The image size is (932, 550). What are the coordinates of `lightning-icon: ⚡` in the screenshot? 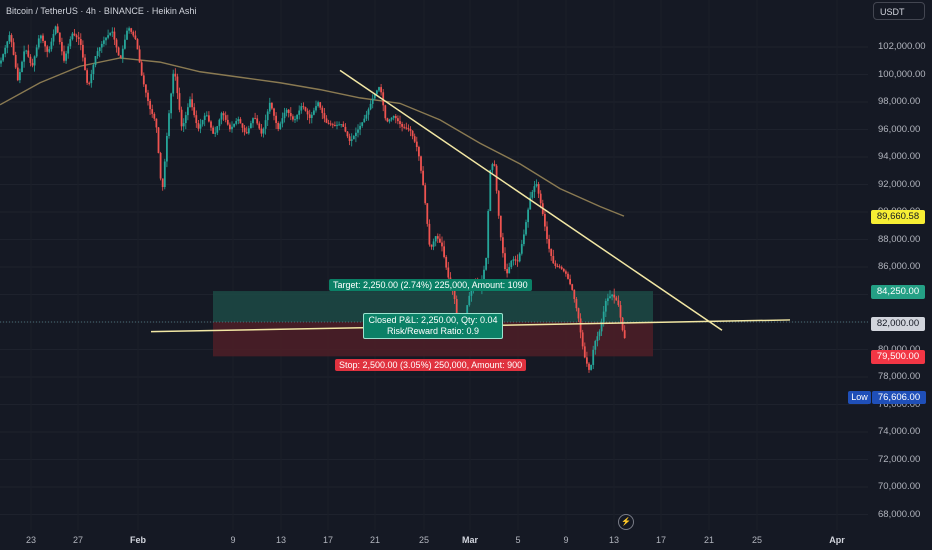 It's located at (626, 522).